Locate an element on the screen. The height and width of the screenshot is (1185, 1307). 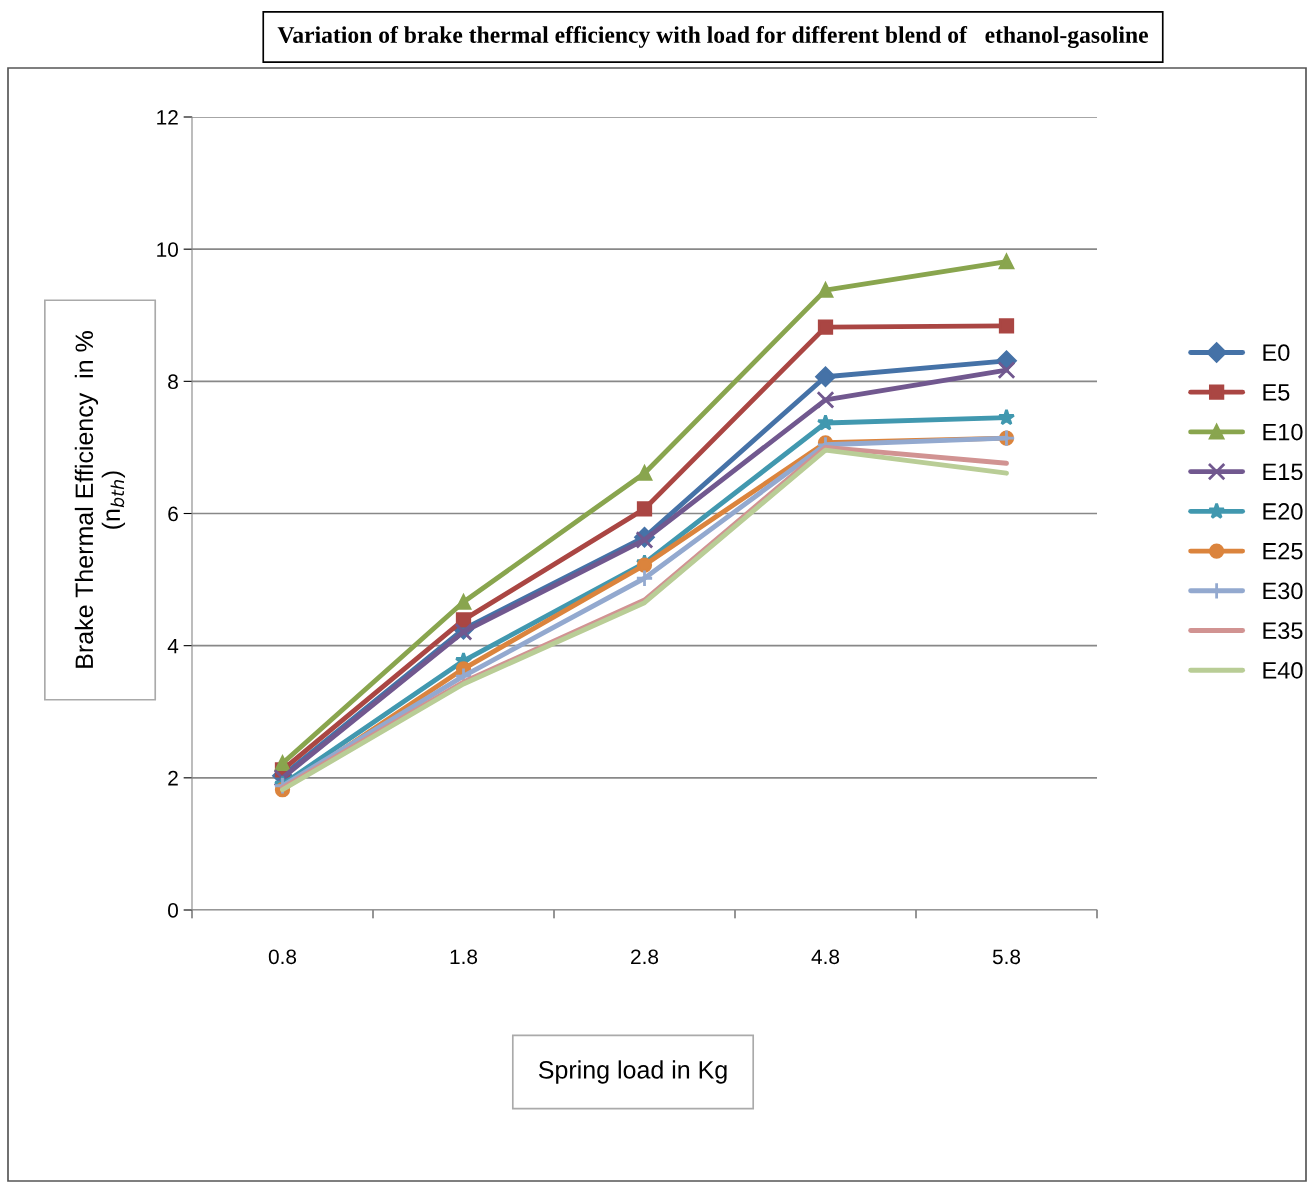
y-tick-label: 4 is located at coordinates (173, 646).